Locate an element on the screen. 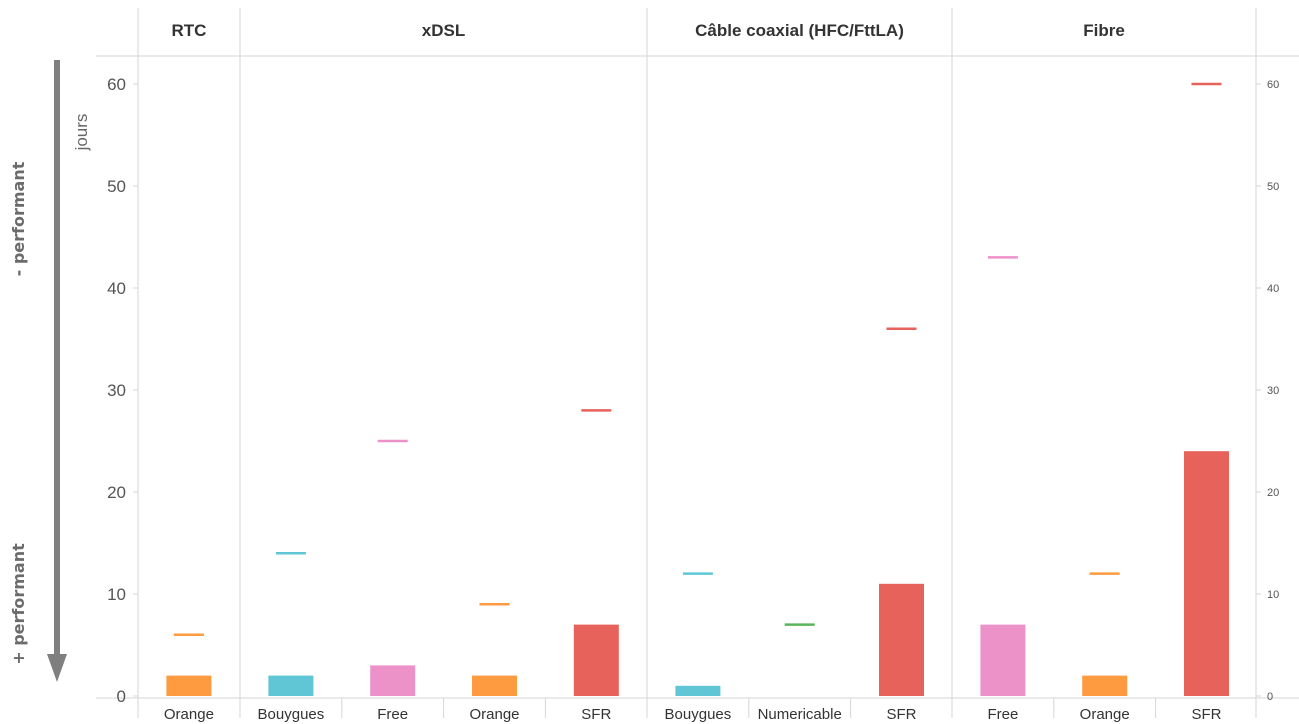 The image size is (1299, 724). panel-title: RTC is located at coordinates (189, 30).